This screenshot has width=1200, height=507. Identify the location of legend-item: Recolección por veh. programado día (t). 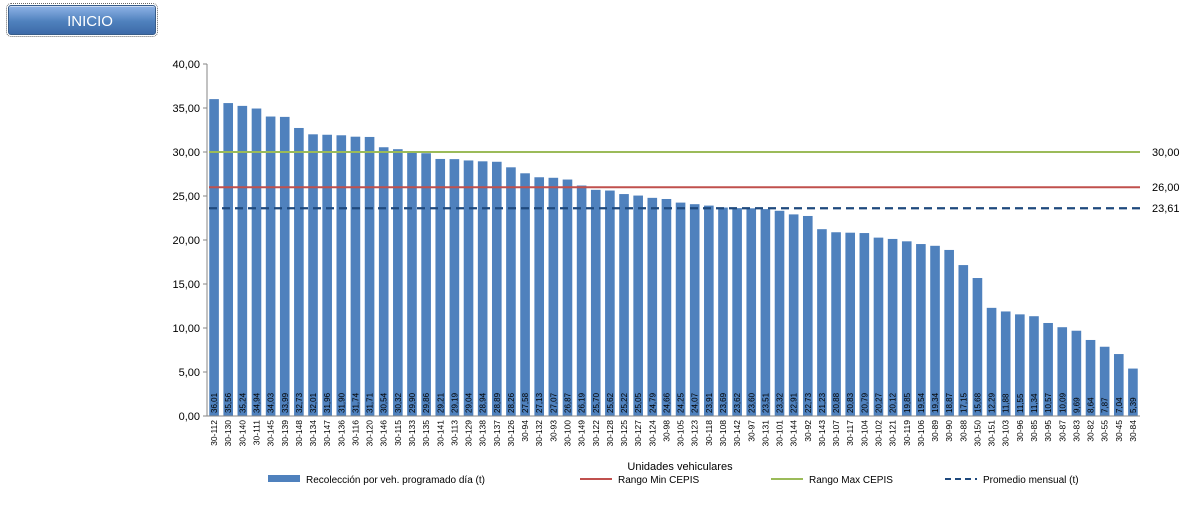
(376, 480).